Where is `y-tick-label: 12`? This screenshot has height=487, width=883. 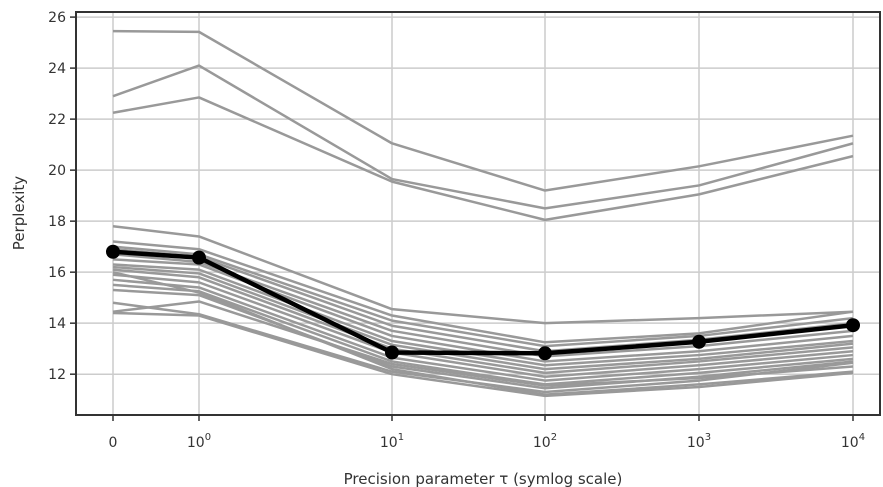
y-tick-label: 12 is located at coordinates (57, 375).